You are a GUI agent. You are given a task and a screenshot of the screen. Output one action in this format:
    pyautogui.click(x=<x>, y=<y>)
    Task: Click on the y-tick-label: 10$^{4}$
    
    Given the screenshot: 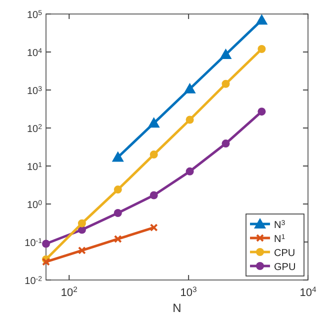 What is the action you would take?
    pyautogui.click(x=34, y=53)
    